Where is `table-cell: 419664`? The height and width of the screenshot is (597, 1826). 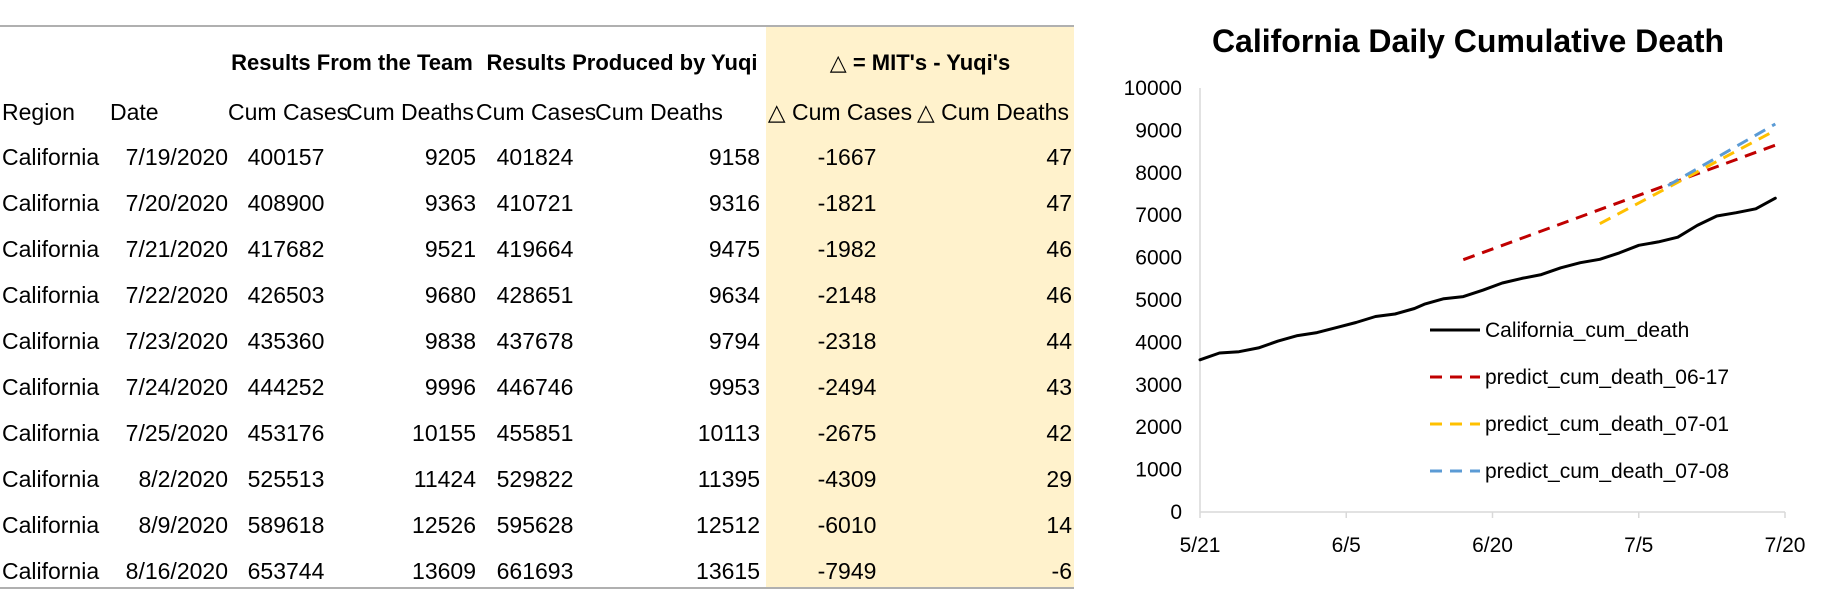
table-cell: 419664 is located at coordinates (535, 249).